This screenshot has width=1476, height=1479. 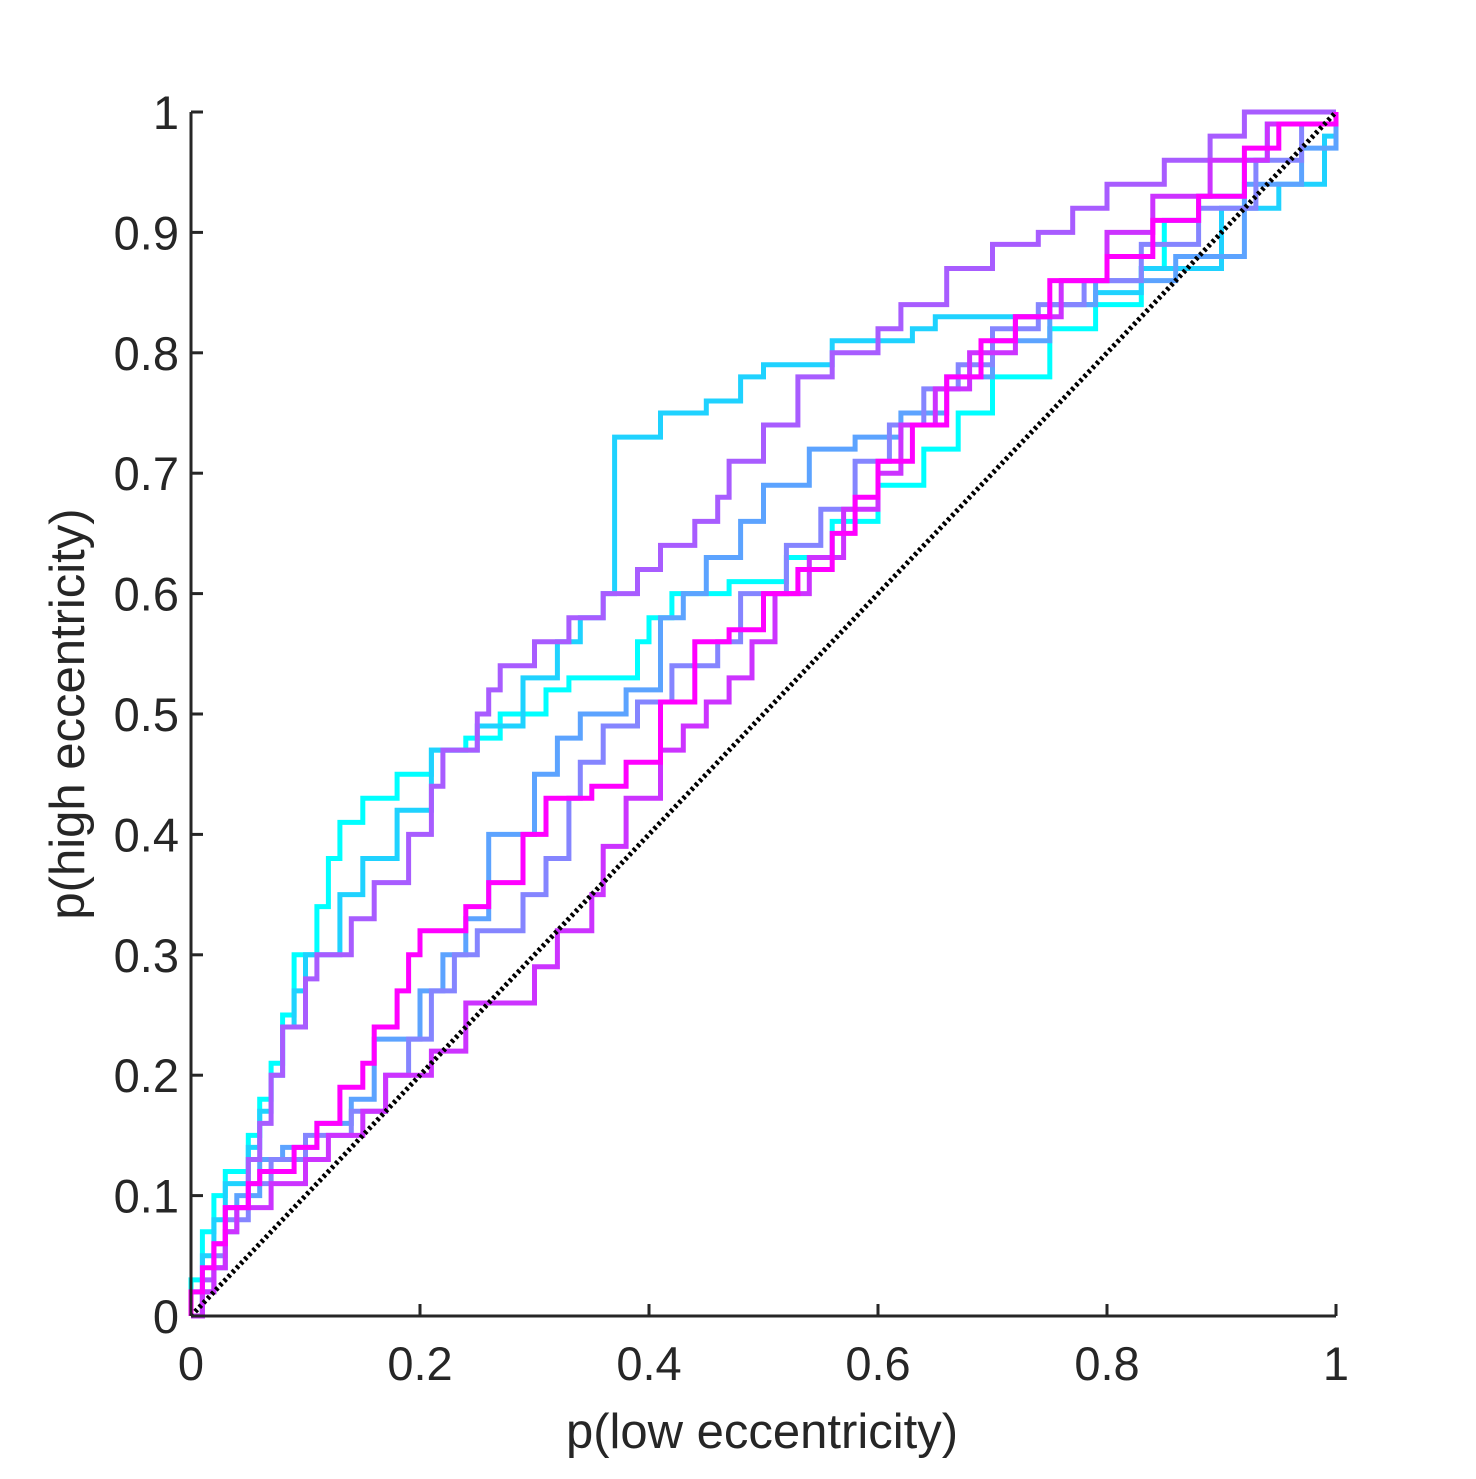 I want to click on y-tick-label: 0, so click(x=166, y=1316).